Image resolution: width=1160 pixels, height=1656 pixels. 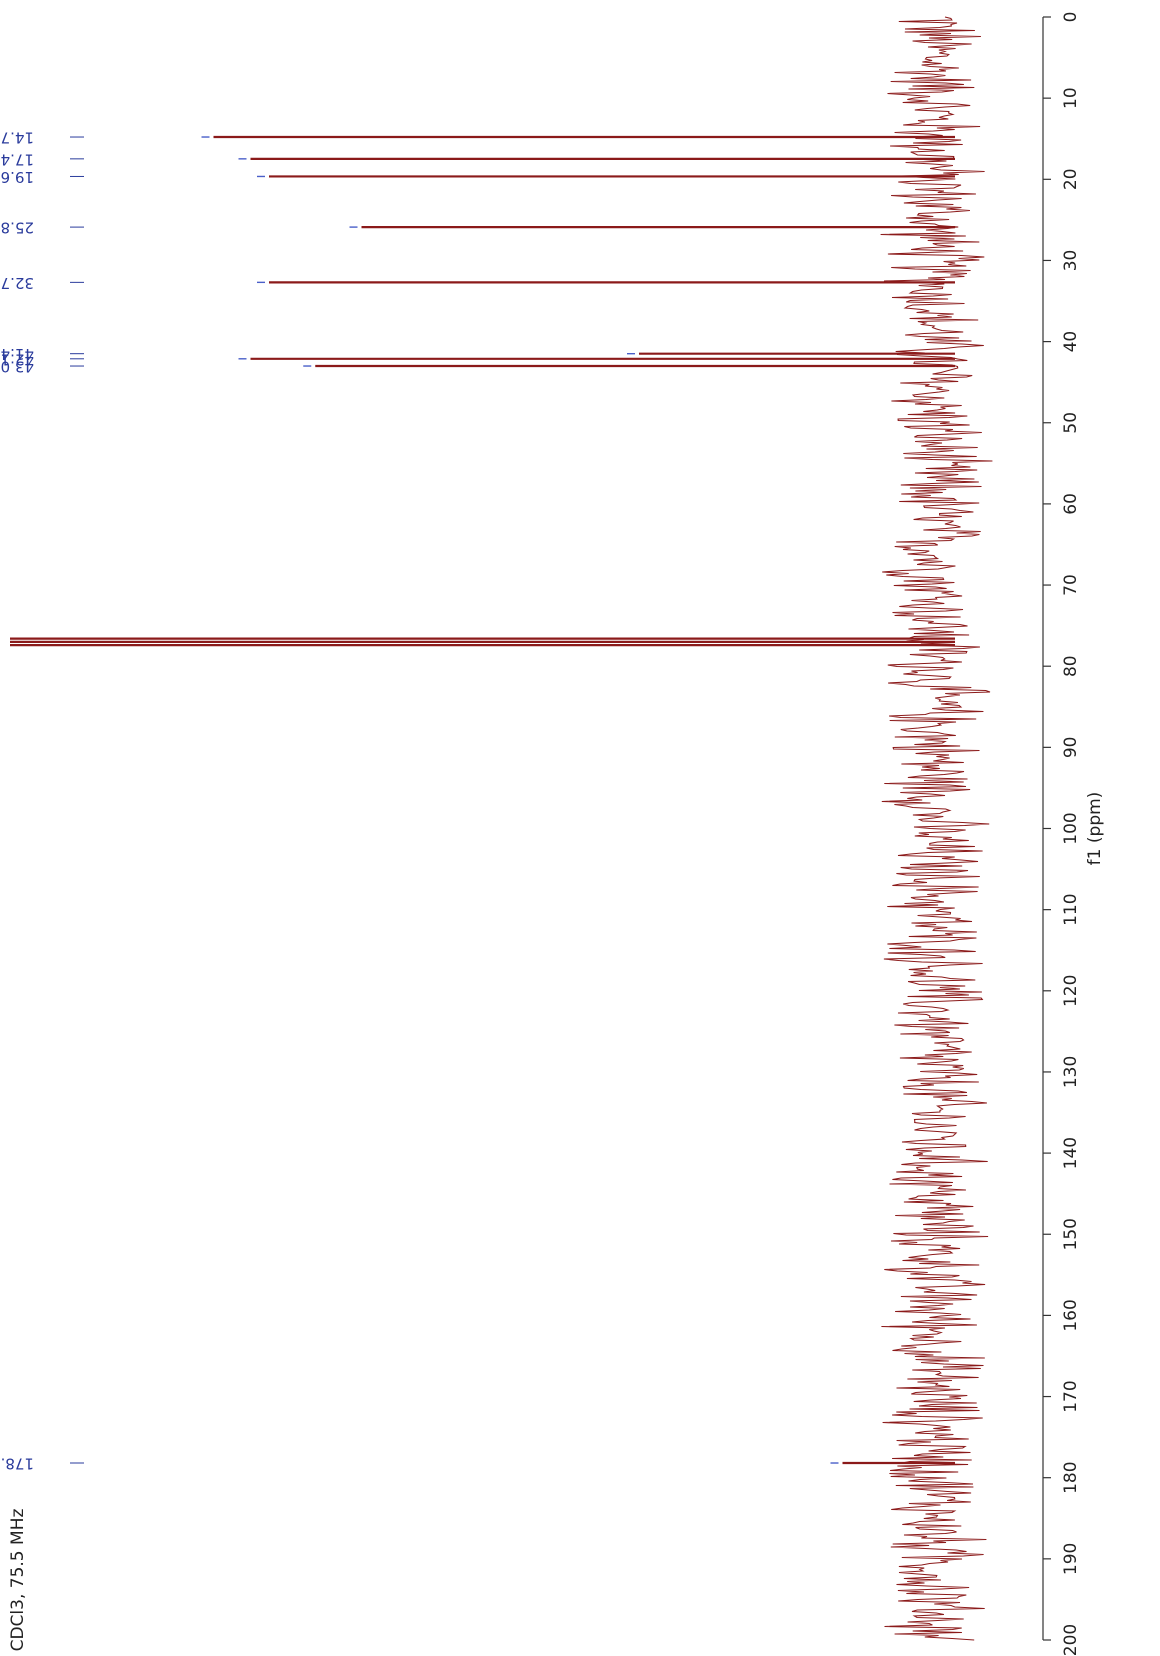 I want to click on tick-label: 60, so click(x=1071, y=504).